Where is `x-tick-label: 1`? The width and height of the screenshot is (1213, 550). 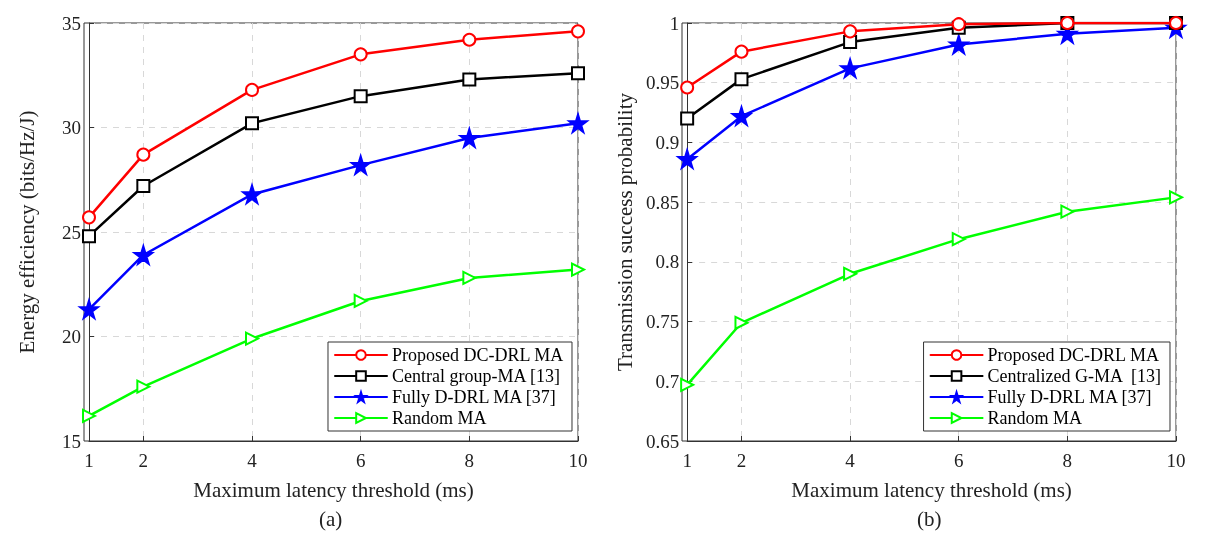
x-tick-label: 1 is located at coordinates (89, 460).